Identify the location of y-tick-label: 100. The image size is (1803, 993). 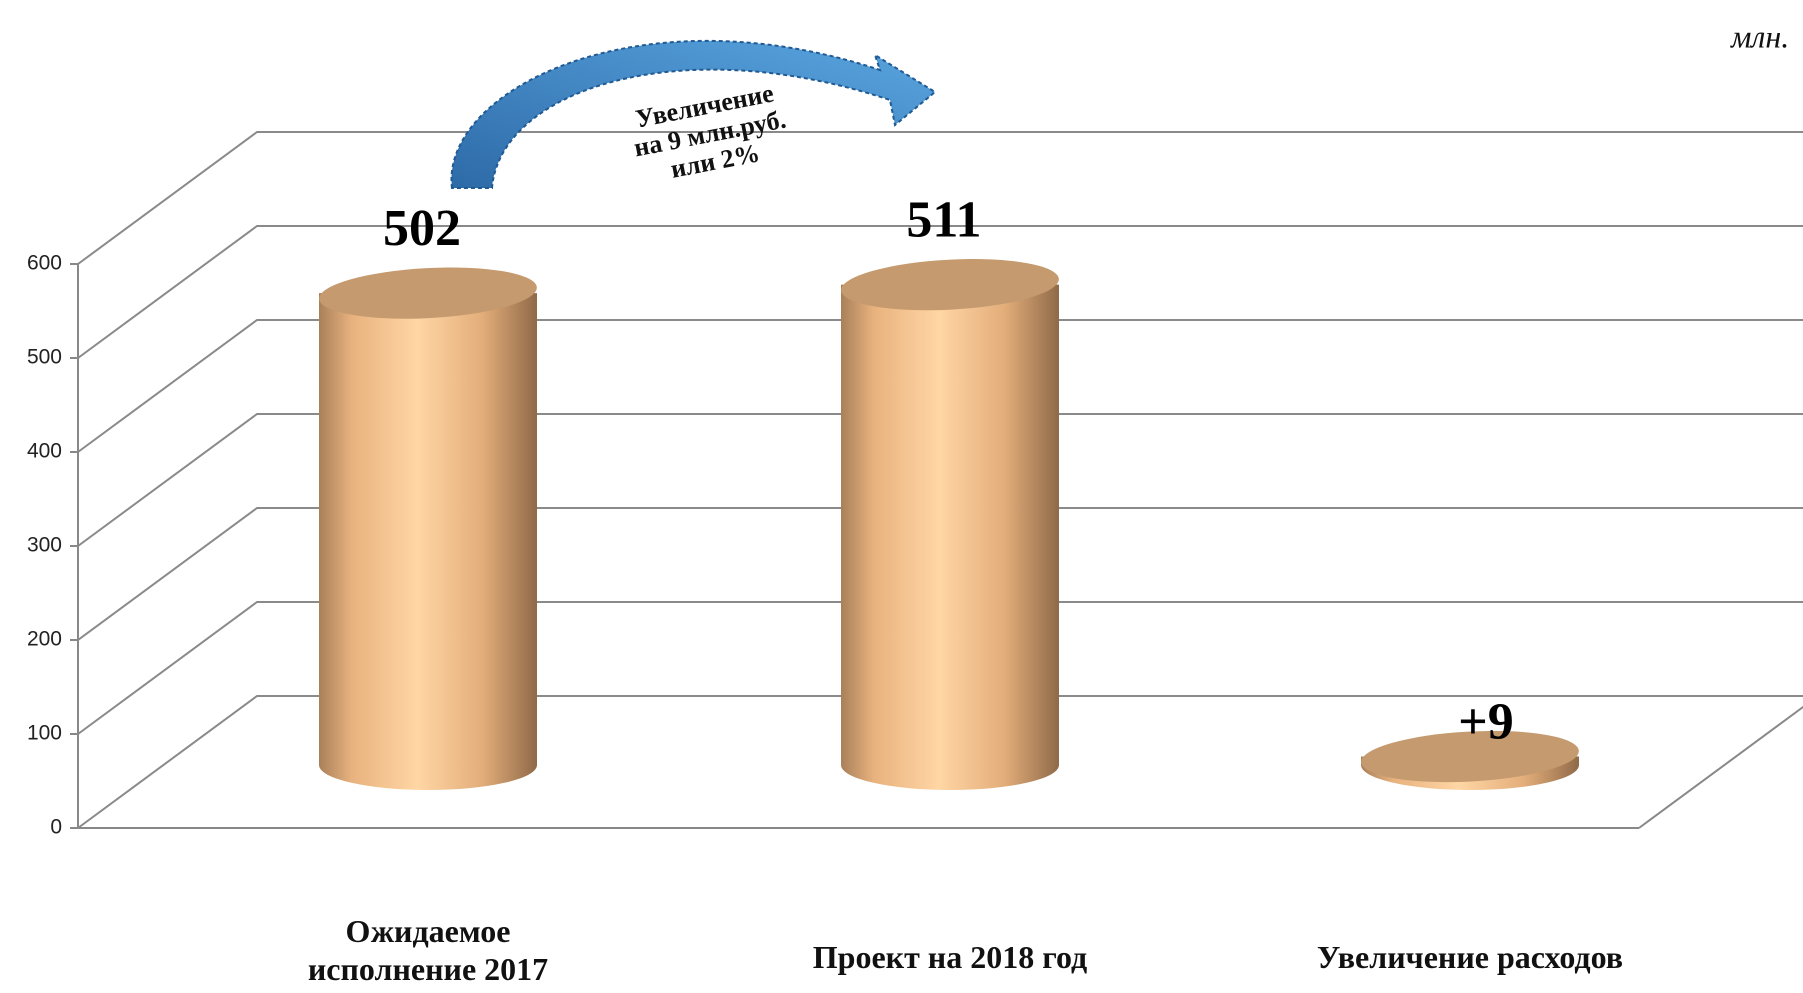
(44, 733).